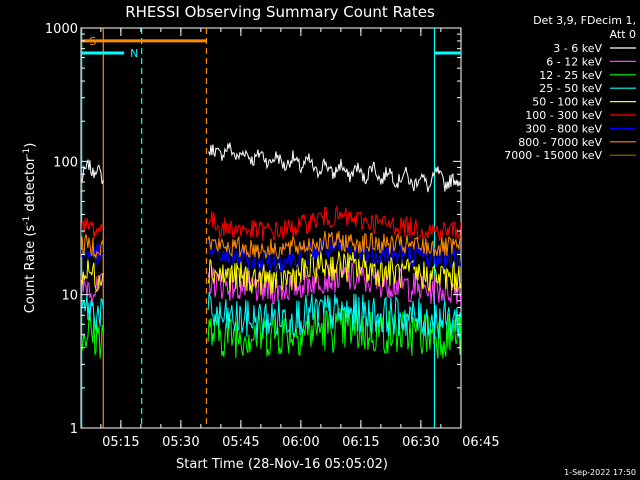  What do you see at coordinates (180, 442) in the screenshot?
I see `x-tick-label: 05:30` at bounding box center [180, 442].